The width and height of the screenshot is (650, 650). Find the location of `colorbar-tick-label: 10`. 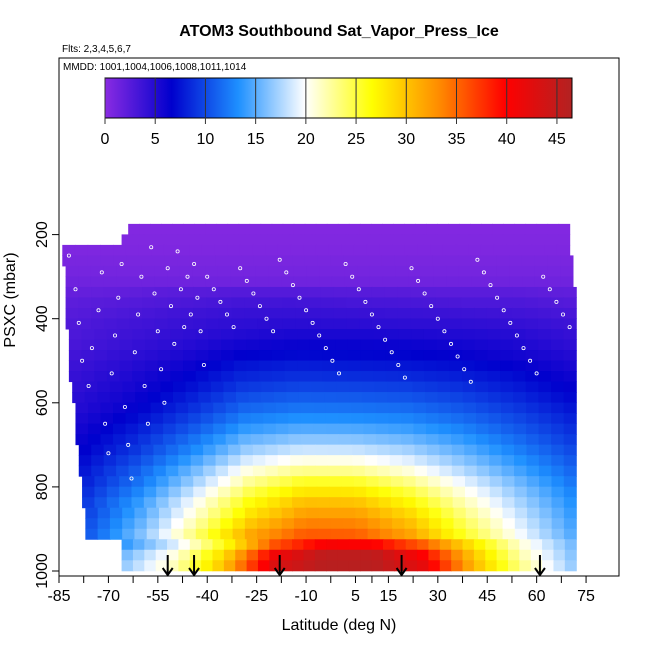

colorbar-tick-label: 10 is located at coordinates (206, 139).